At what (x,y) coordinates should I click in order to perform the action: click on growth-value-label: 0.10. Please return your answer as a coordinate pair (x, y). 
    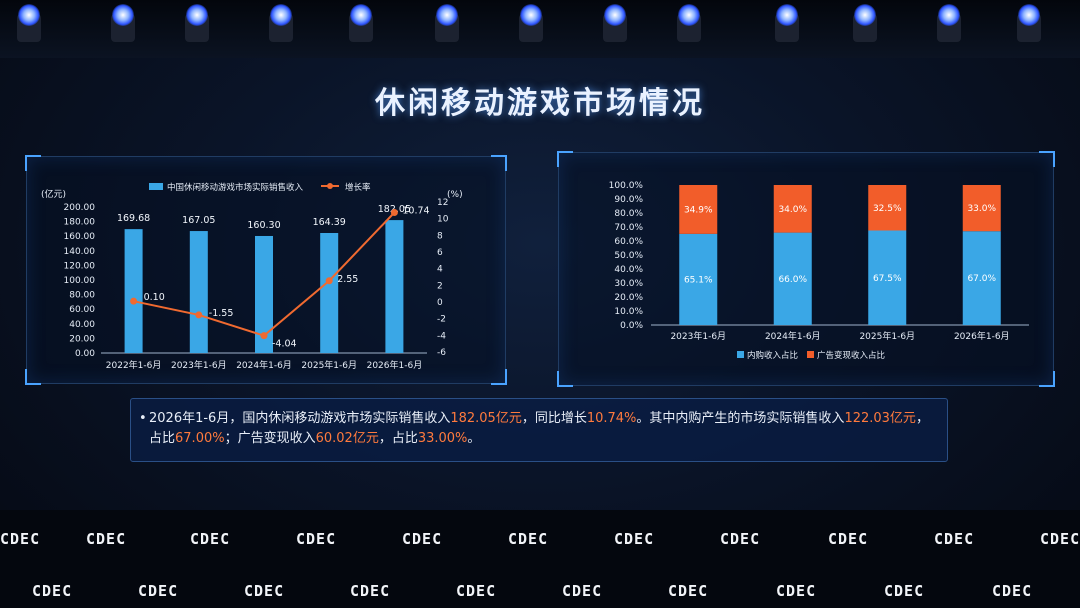
    Looking at the image, I should click on (154, 297).